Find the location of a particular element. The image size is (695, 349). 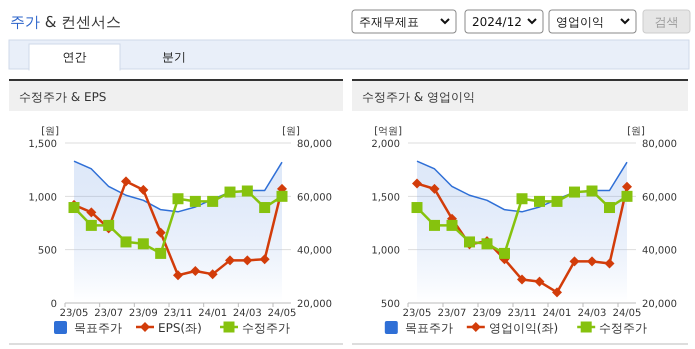

legend-label: 영업이익(좌) is located at coordinates (523, 328).